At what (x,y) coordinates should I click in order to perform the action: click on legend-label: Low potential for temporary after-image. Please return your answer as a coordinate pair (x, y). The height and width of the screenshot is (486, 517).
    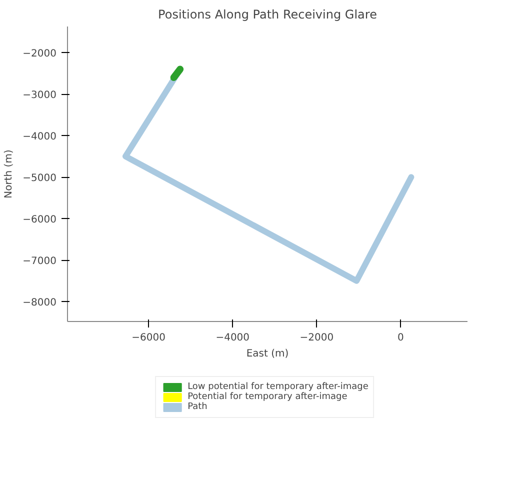
    Looking at the image, I should click on (278, 387).